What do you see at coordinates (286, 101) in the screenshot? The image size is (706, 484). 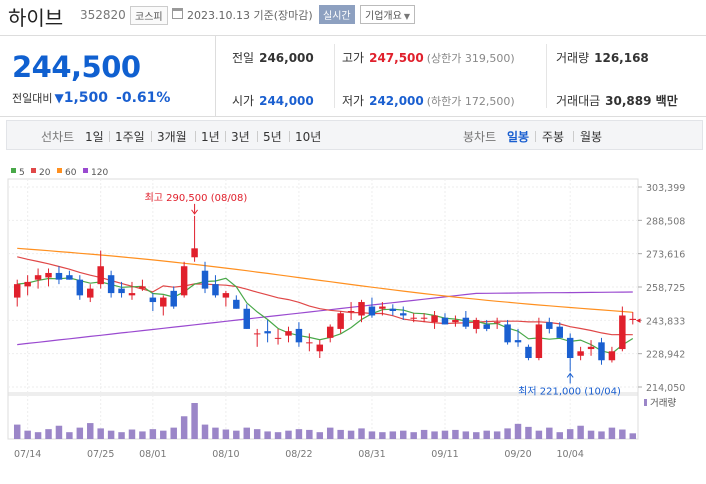 I see `open-value: 244,000` at bounding box center [286, 101].